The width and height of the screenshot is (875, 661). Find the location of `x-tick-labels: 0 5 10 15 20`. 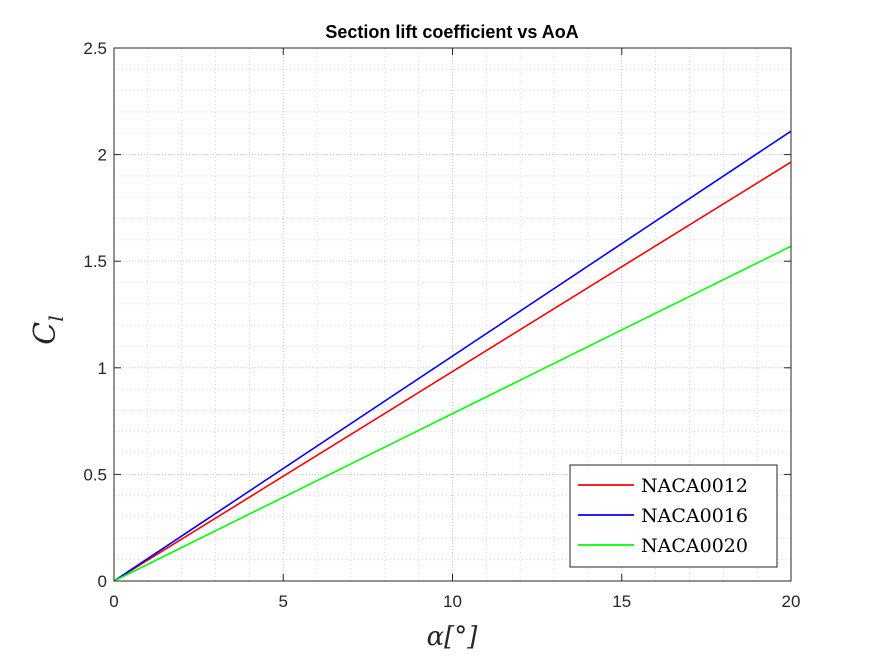

x-tick-labels: 0 5 10 15 20 is located at coordinates (454, 601).